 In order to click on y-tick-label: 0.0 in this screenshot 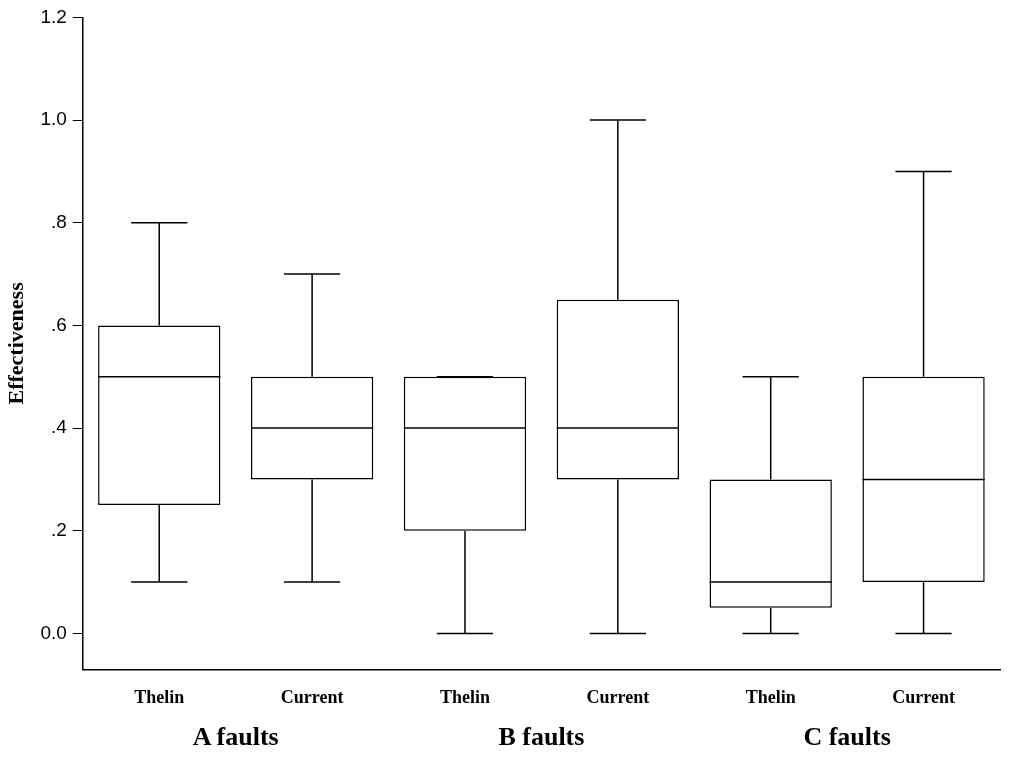, I will do `click(53, 632)`.